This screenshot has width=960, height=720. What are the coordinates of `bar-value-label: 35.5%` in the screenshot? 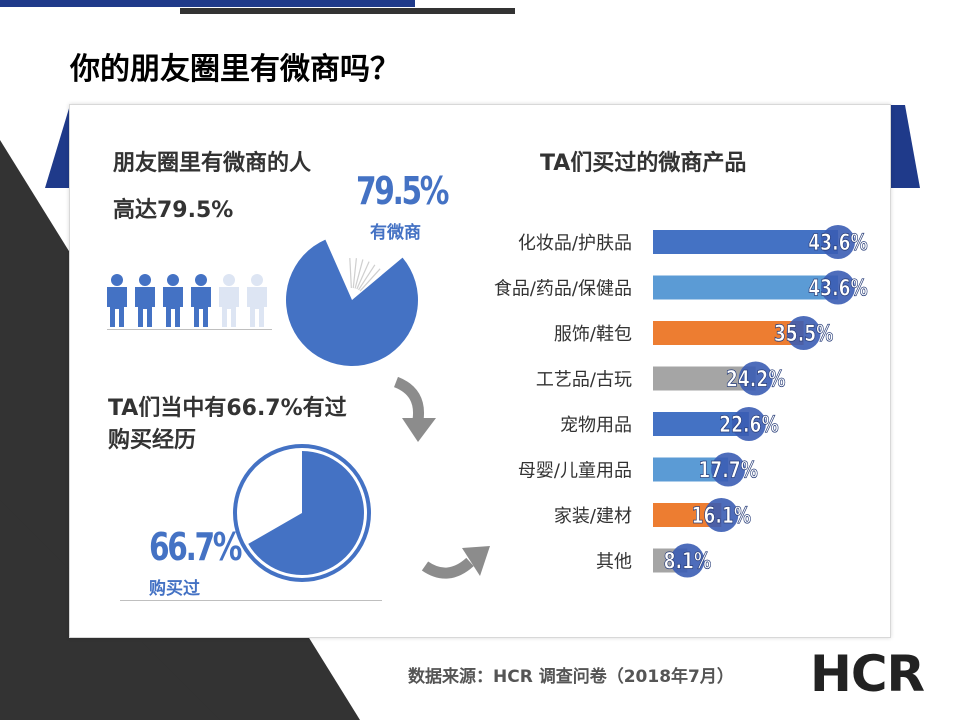 It's located at (804, 334).